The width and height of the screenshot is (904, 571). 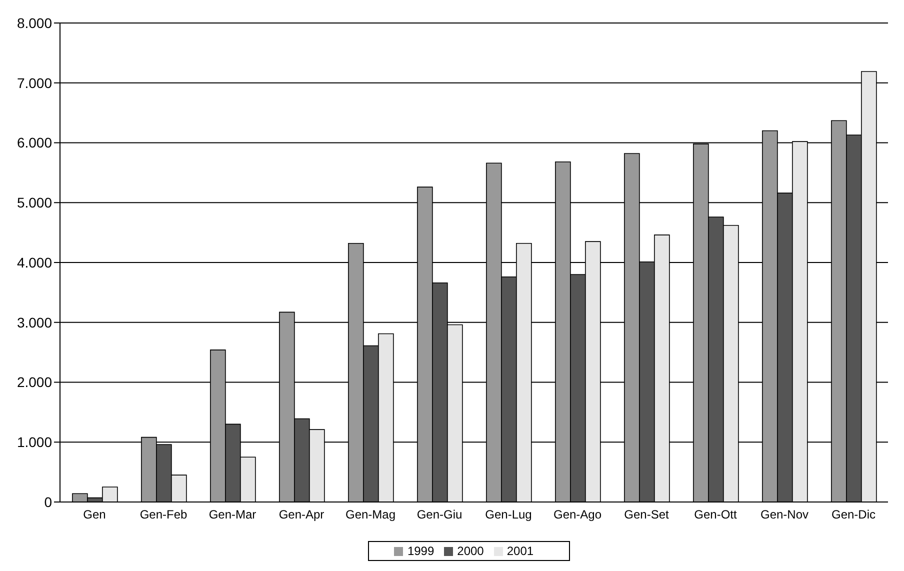 I want to click on x-tick-label: Gen-Set, so click(x=647, y=515).